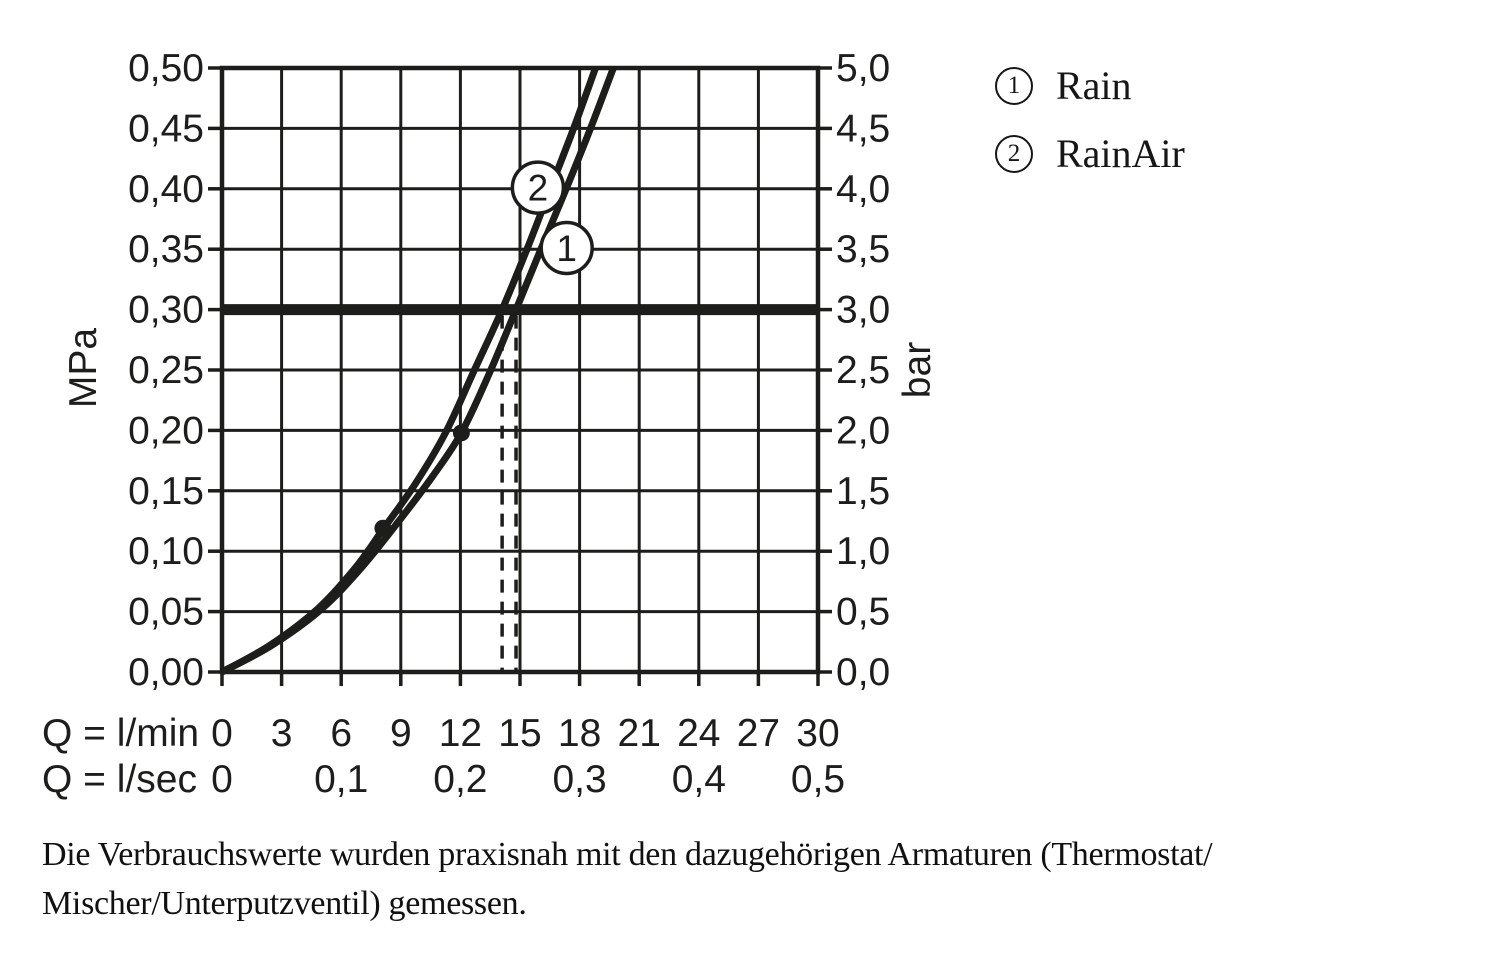 The height and width of the screenshot is (956, 1500). What do you see at coordinates (166, 370) in the screenshot?
I see `y-left-tick-label: 0,25` at bounding box center [166, 370].